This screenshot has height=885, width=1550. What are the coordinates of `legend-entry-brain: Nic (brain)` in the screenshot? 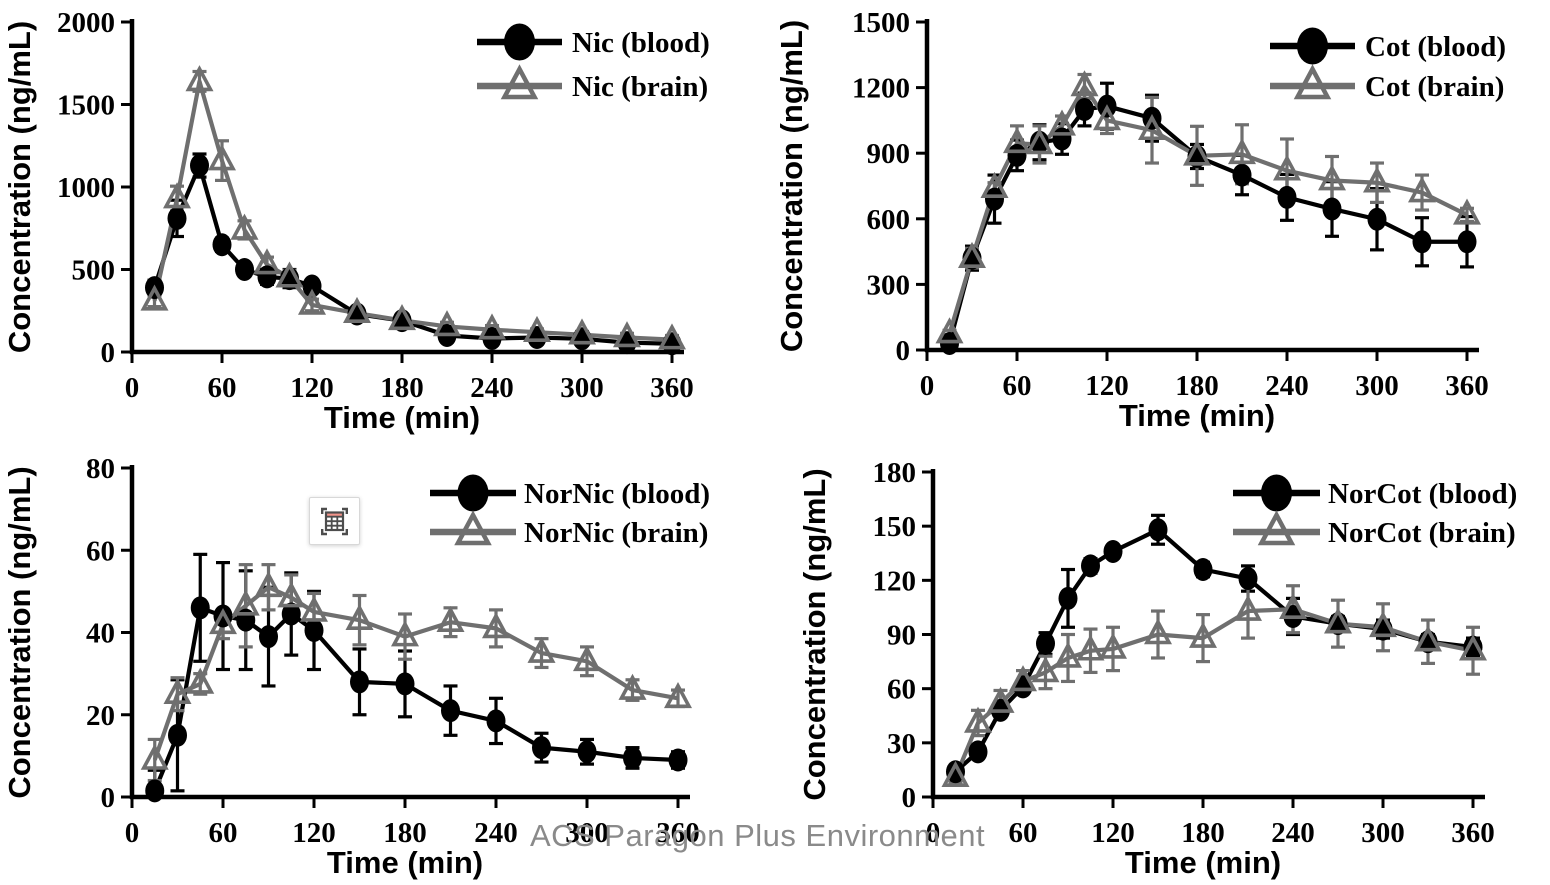 It's located at (592, 83).